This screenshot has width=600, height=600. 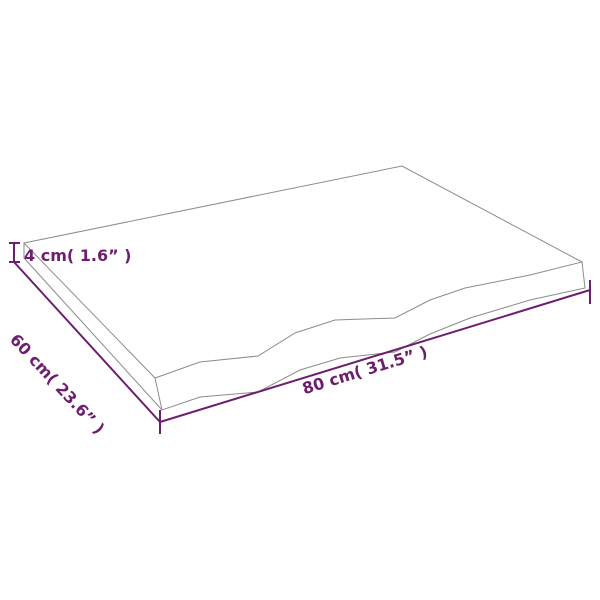 I want to click on height-dimension-line, so click(x=14, y=252).